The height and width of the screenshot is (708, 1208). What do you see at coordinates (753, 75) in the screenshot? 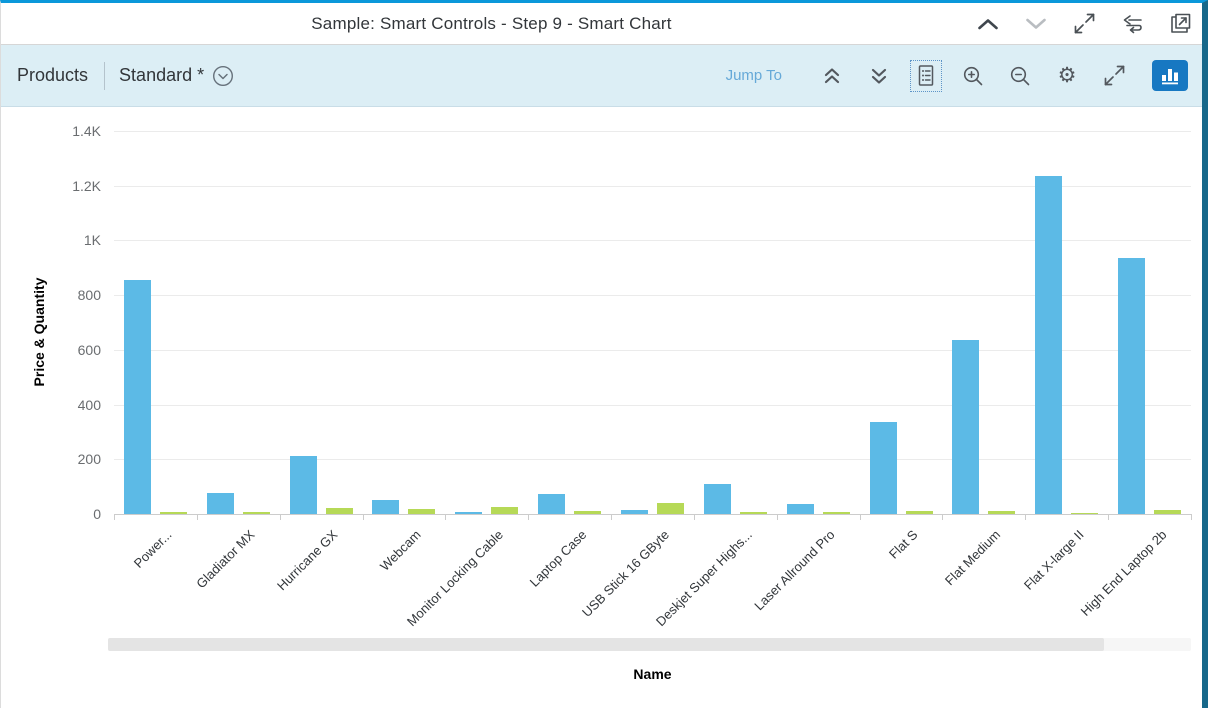
I see `jump-to-link: Jump To` at bounding box center [753, 75].